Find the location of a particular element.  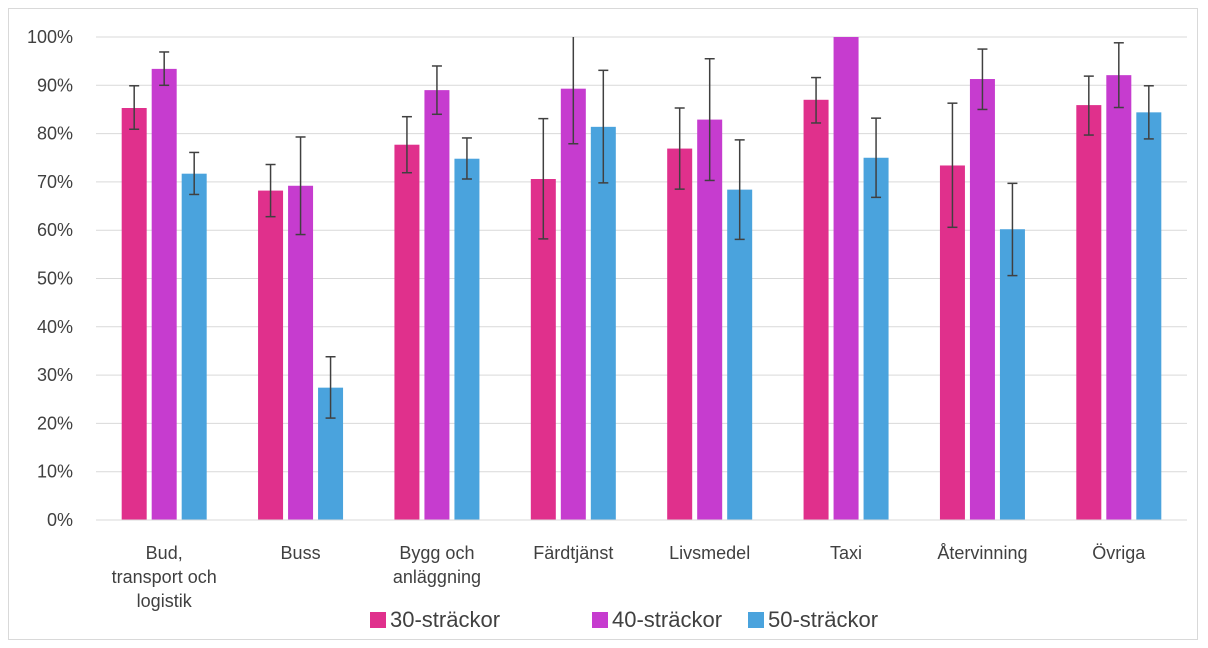

y-tick-label: 0% is located at coordinates (60, 520).